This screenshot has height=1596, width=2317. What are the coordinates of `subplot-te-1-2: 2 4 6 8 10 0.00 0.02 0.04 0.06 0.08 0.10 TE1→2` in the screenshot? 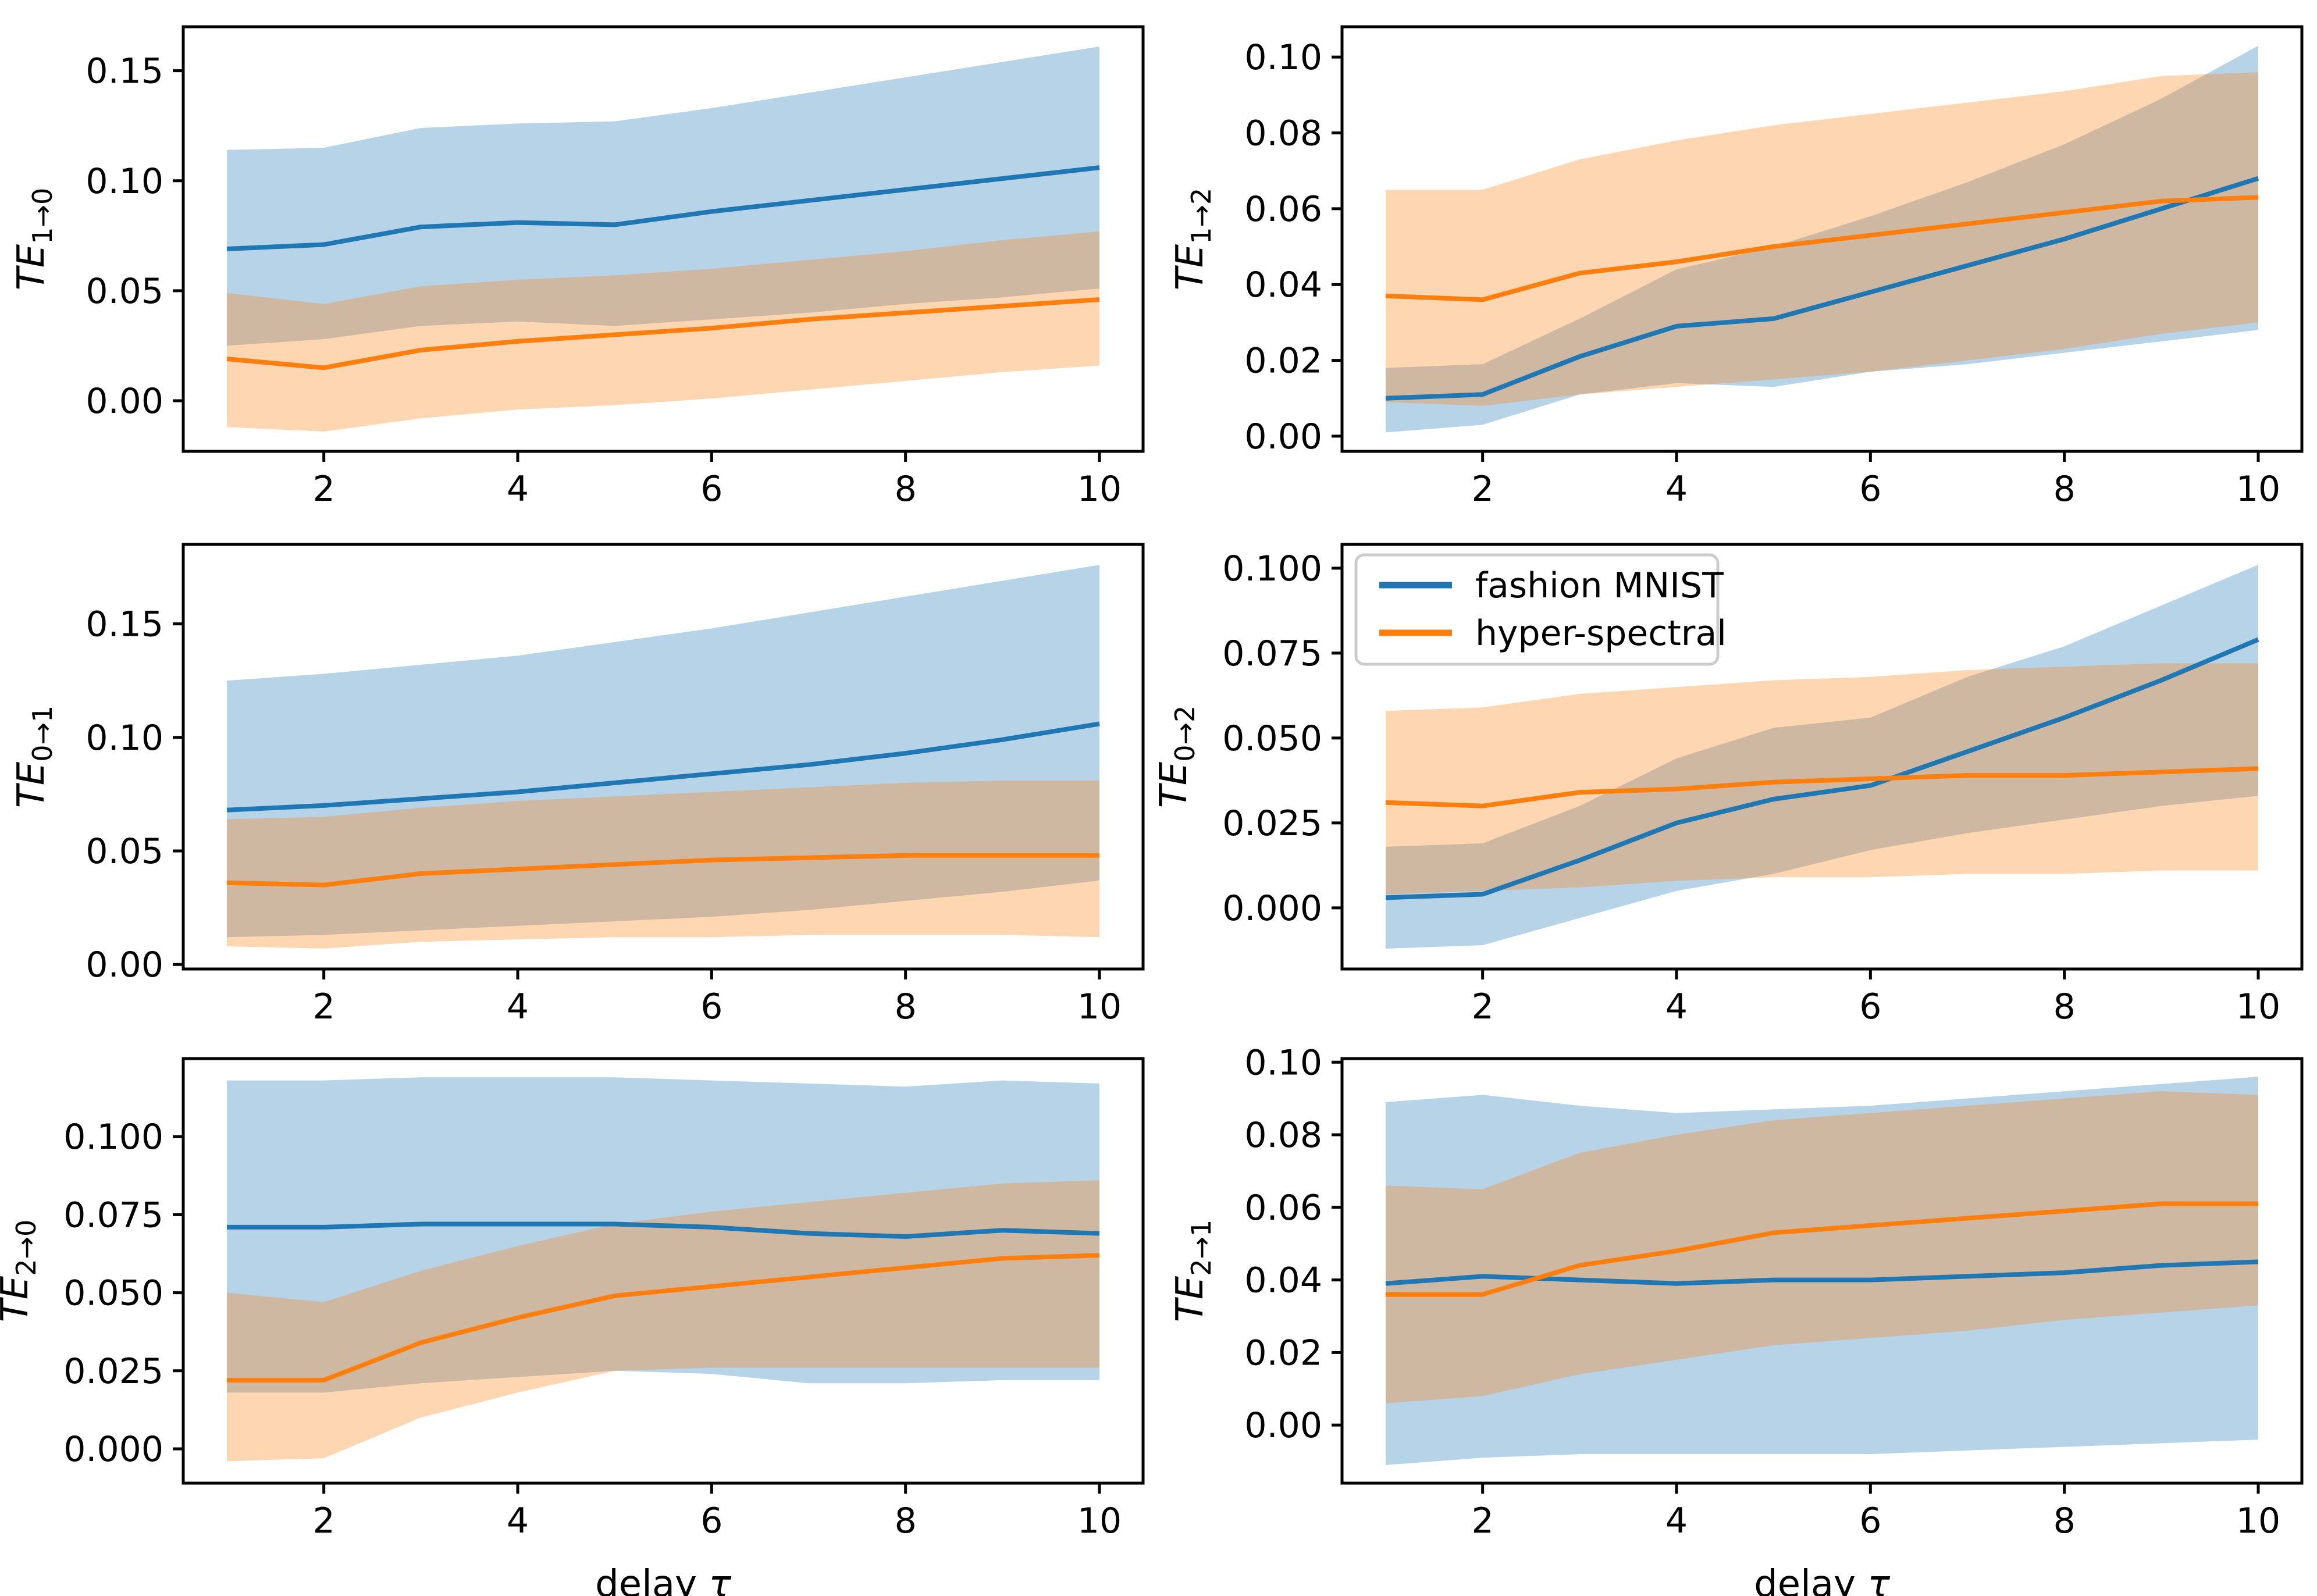 It's located at (1736, 267).